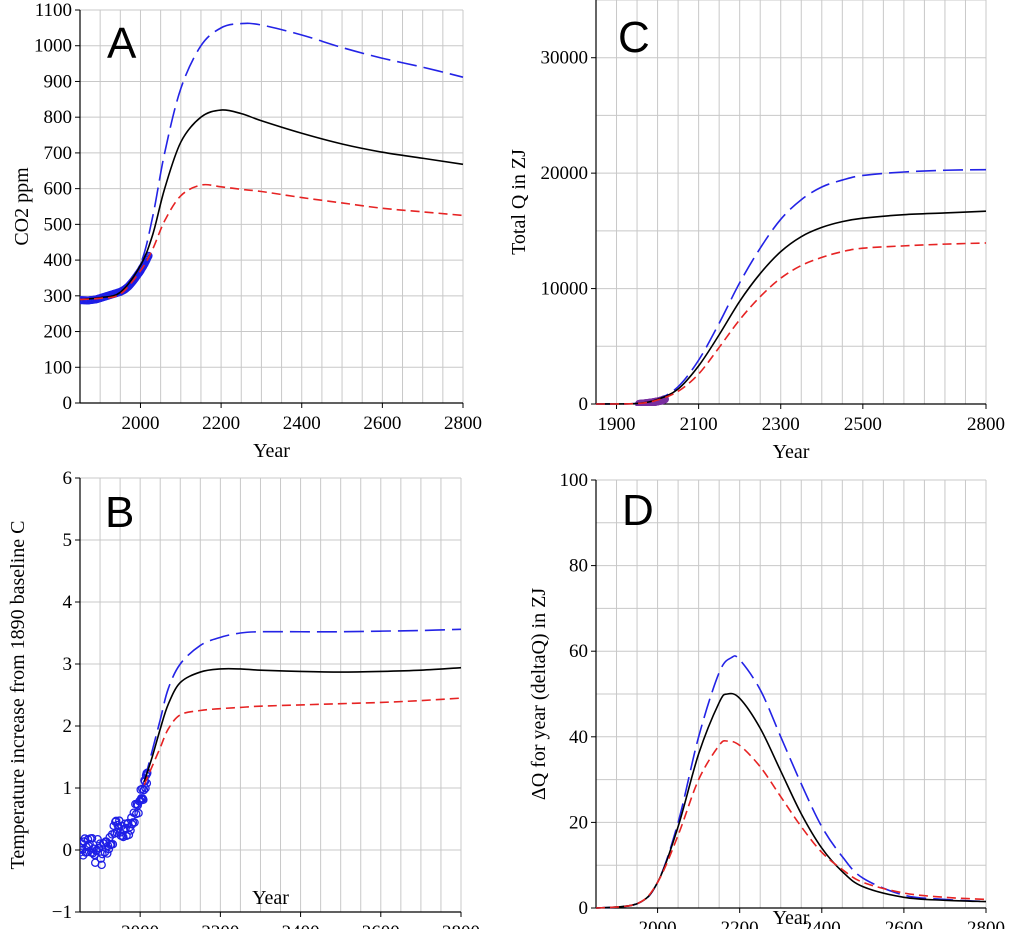 The height and width of the screenshot is (934, 1009). I want to click on y-tick-label: 300, so click(58, 296).